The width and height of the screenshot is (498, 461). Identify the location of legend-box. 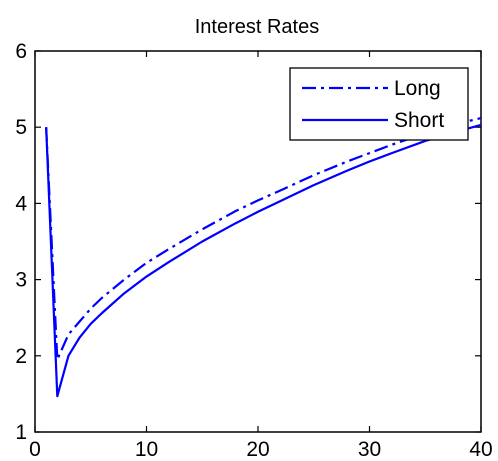
(379, 104).